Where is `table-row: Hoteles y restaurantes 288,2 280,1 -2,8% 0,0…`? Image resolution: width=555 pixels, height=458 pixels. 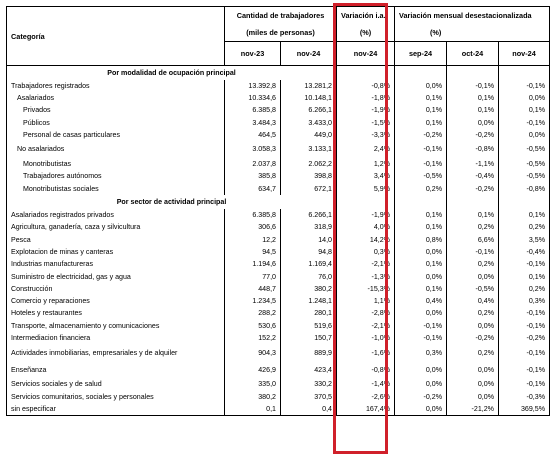 table-row: Hoteles y restaurantes 288,2 280,1 -2,8% 0,0… is located at coordinates (278, 313).